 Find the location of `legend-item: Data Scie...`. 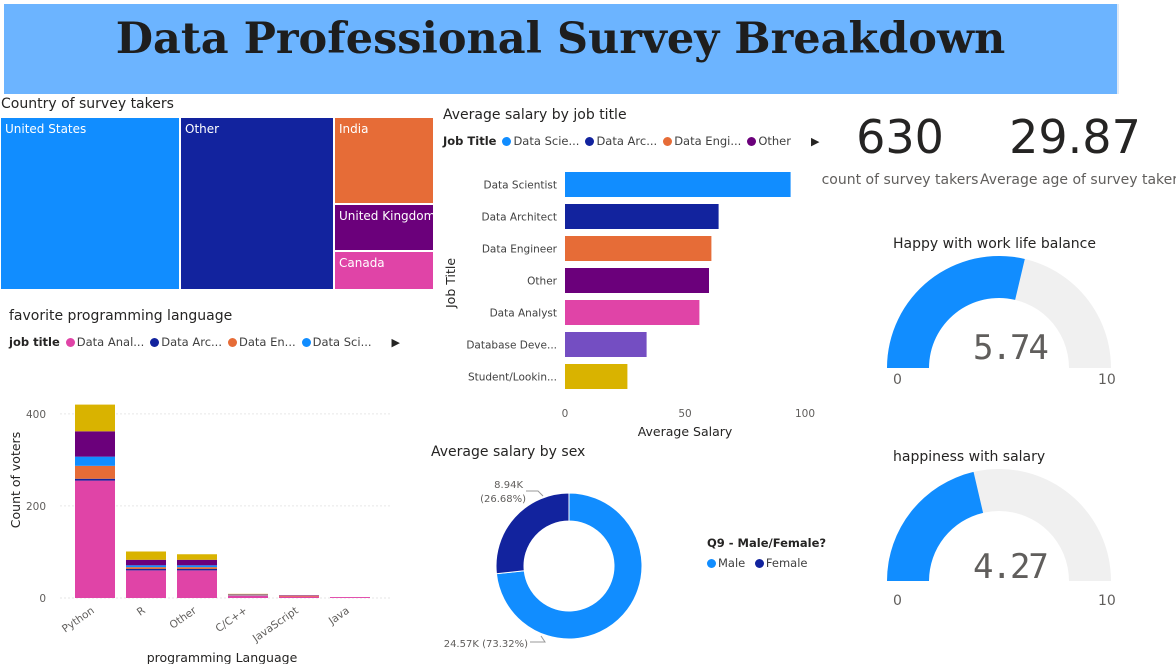

legend-item: Data Scie... is located at coordinates (540, 141).